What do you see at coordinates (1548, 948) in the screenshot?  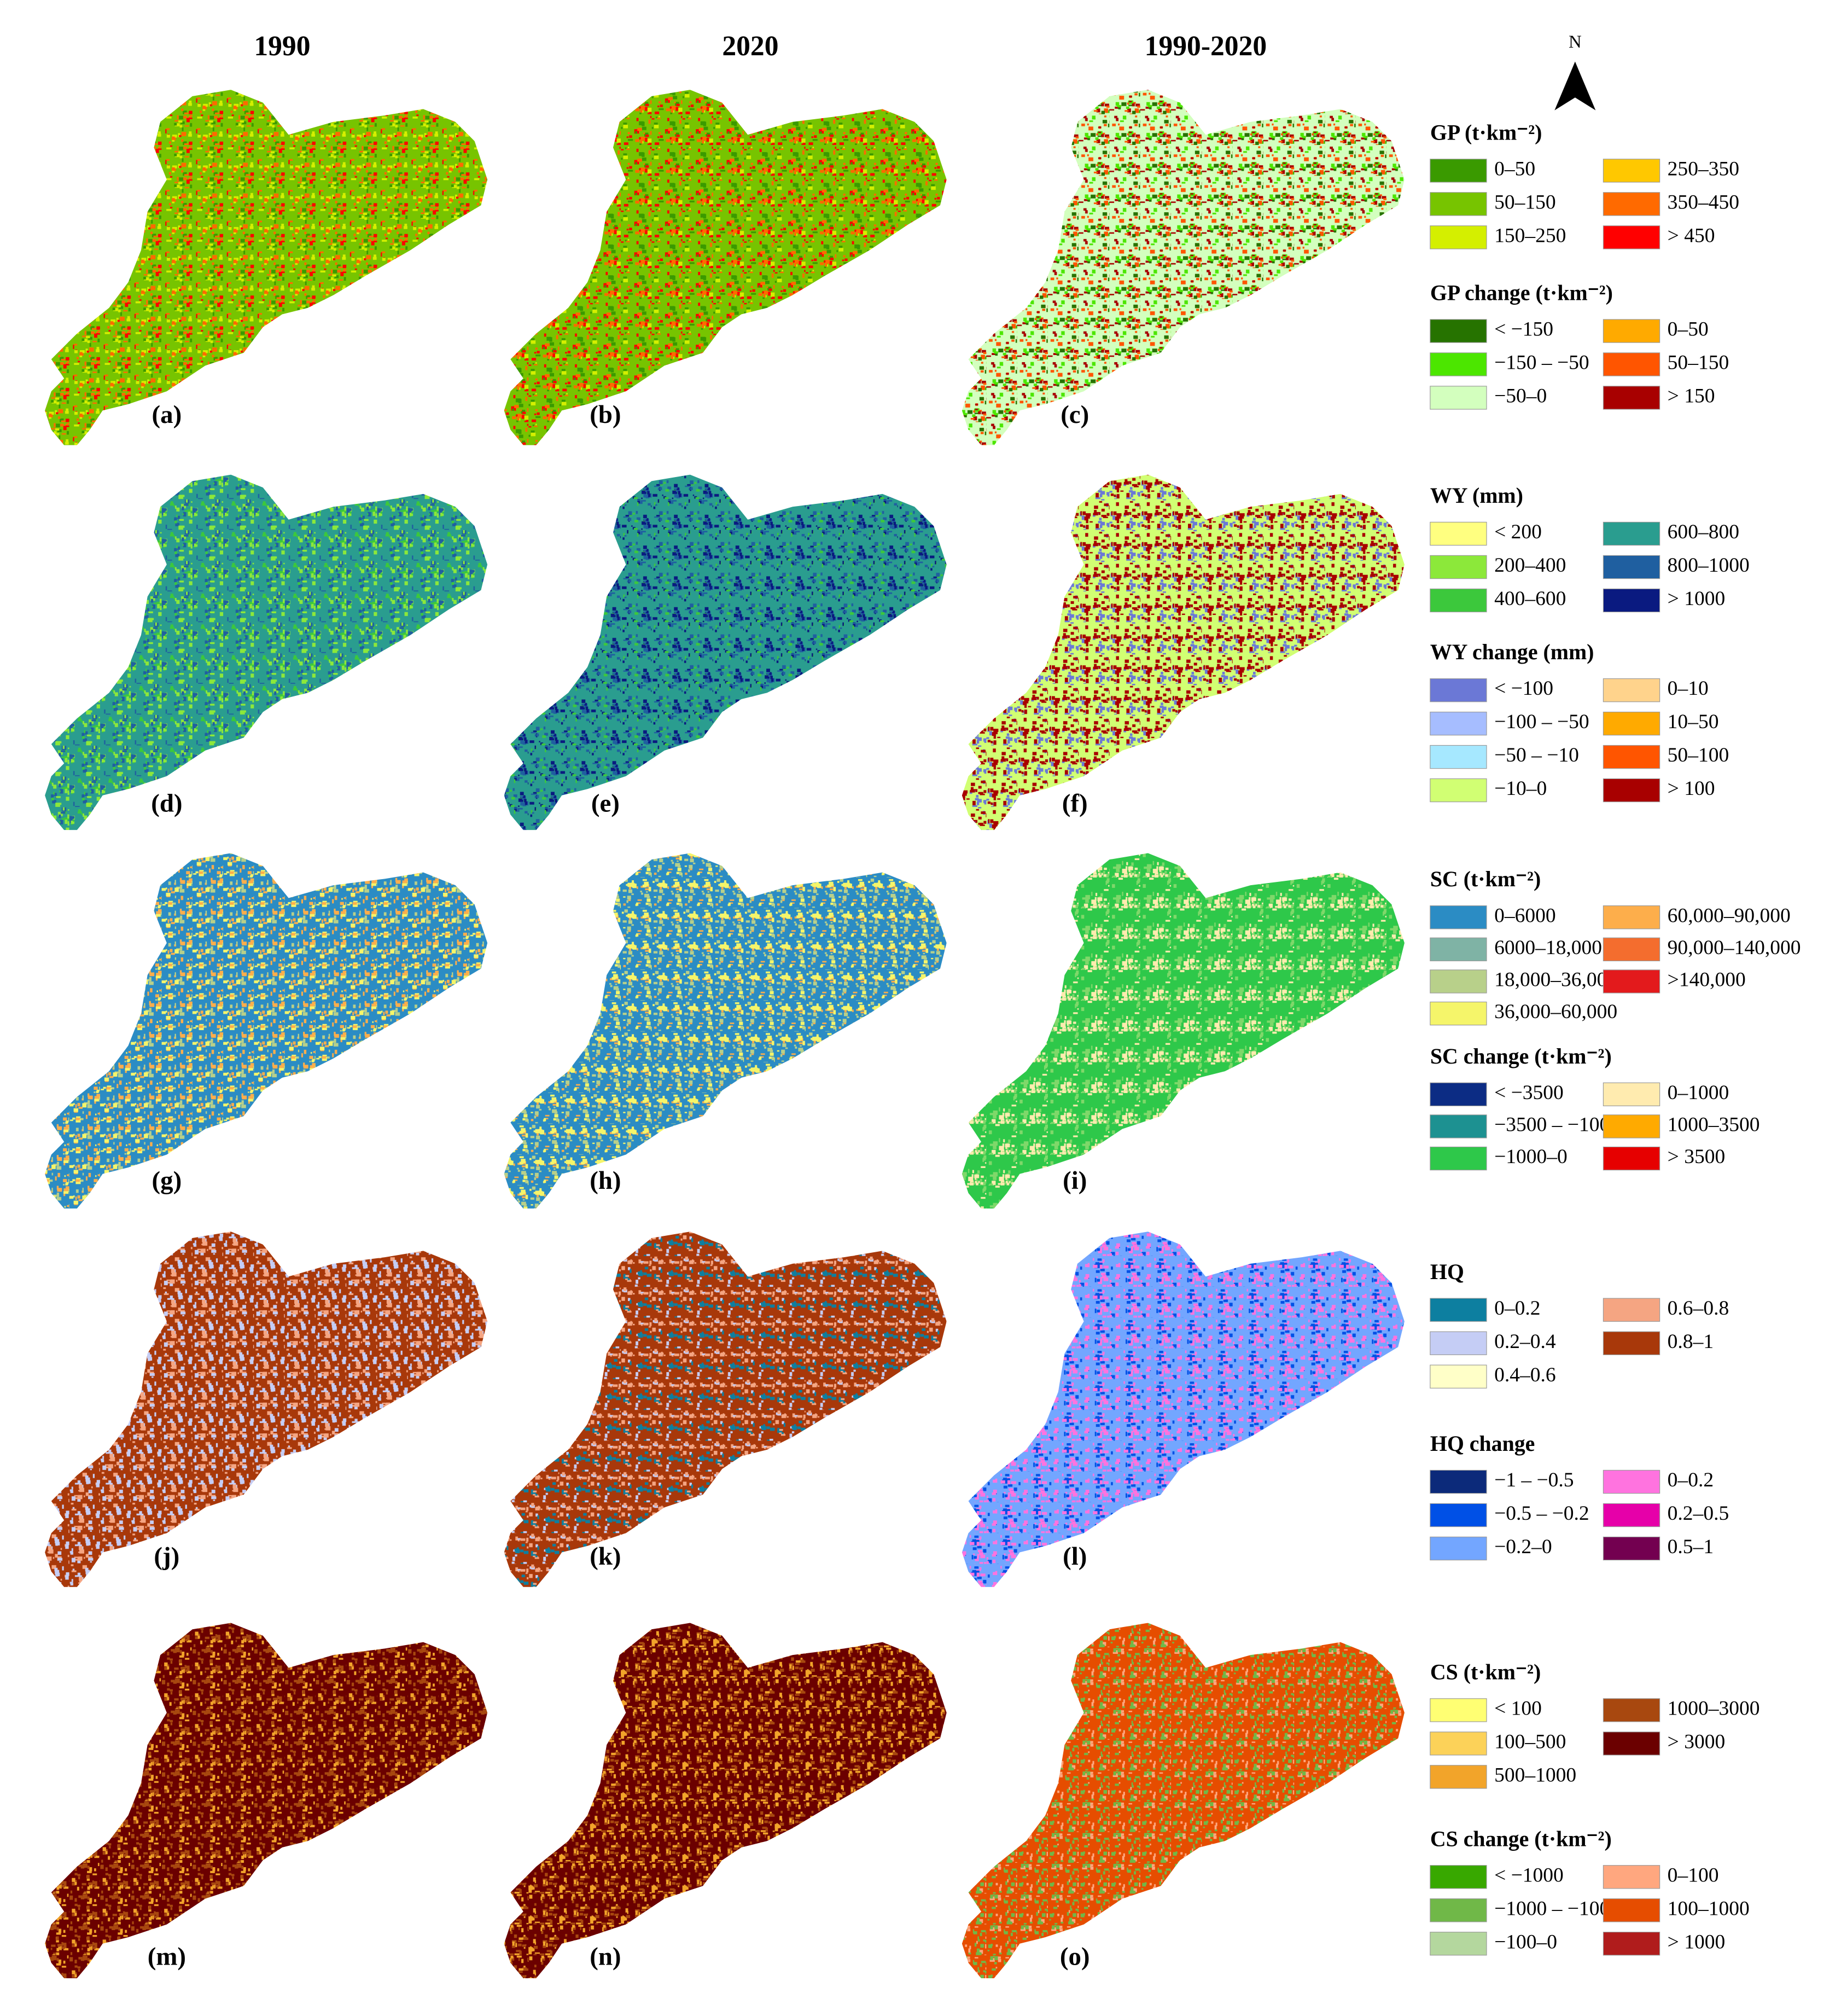 I see `legend-label: 6000–18,000` at bounding box center [1548, 948].